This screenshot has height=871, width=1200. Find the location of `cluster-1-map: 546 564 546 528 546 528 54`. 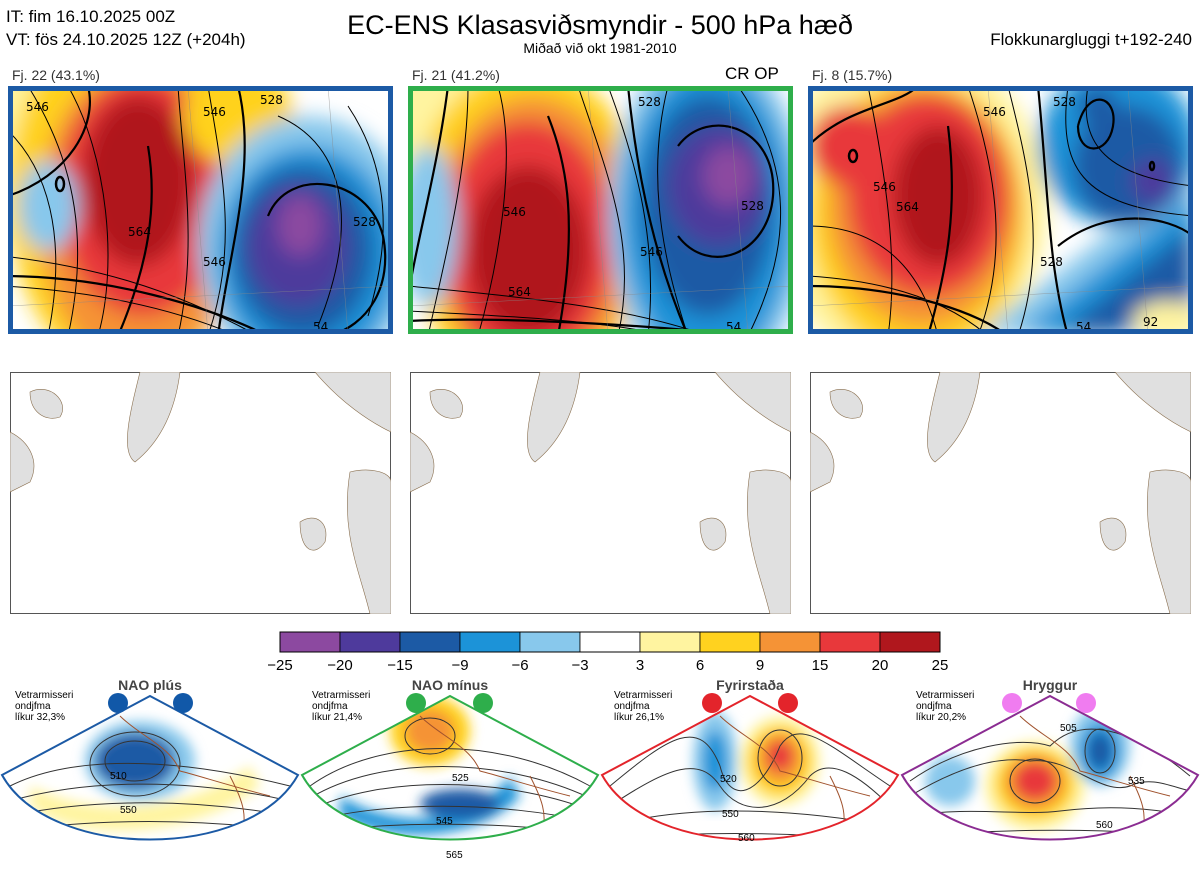

cluster-1-map: 546 564 546 528 546 528 54 is located at coordinates (200, 210).